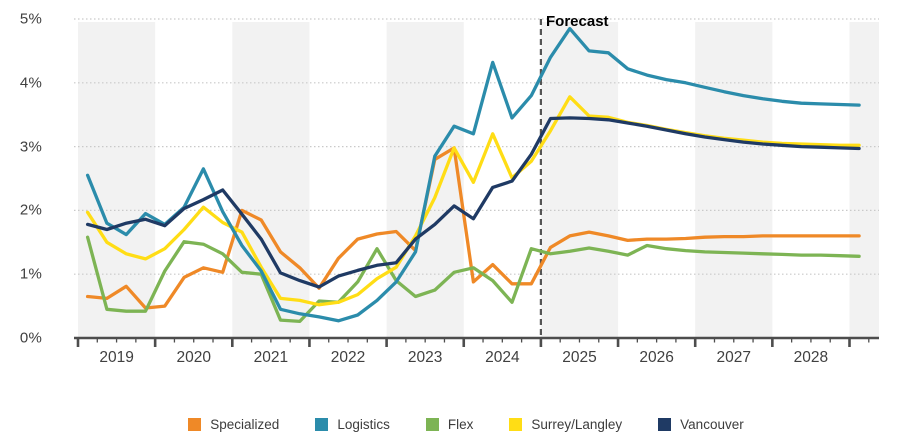 This screenshot has width=912, height=446. Describe the element at coordinates (363, 424) in the screenshot. I see `legend-label: Logistics` at that location.